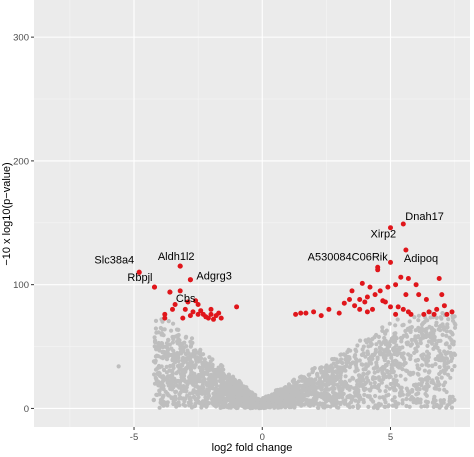 Image resolution: width=474 pixels, height=457 pixels. I want to click on gene-label: Slc38a4, so click(114, 260).